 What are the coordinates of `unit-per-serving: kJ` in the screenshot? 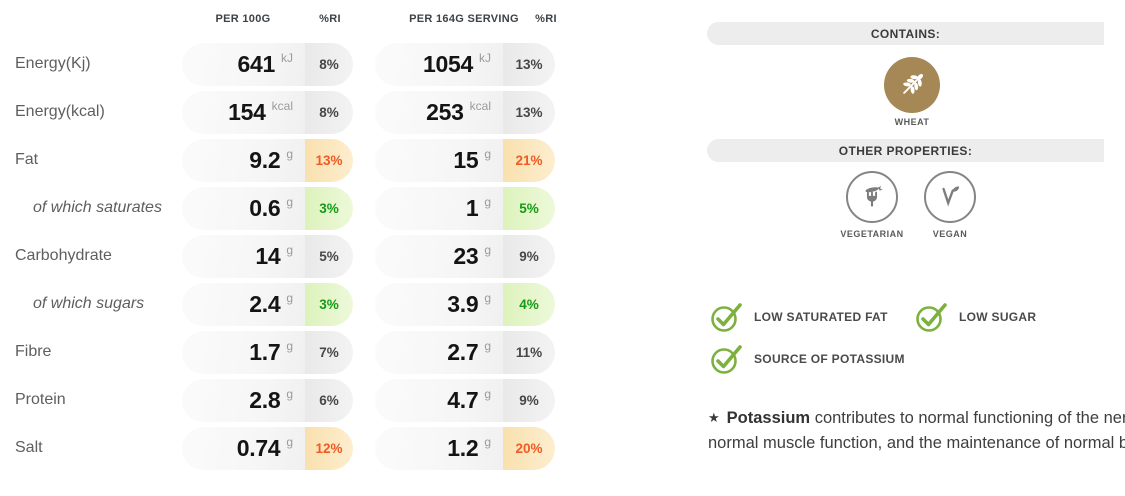 It's located at (485, 58).